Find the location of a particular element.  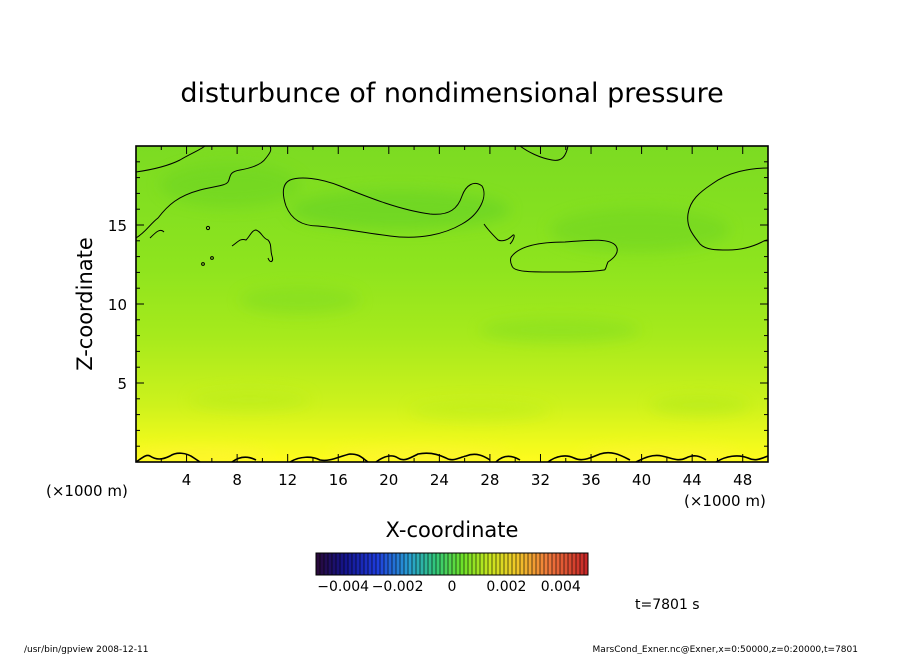

contour-fragment-a is located at coordinates (252, 246).